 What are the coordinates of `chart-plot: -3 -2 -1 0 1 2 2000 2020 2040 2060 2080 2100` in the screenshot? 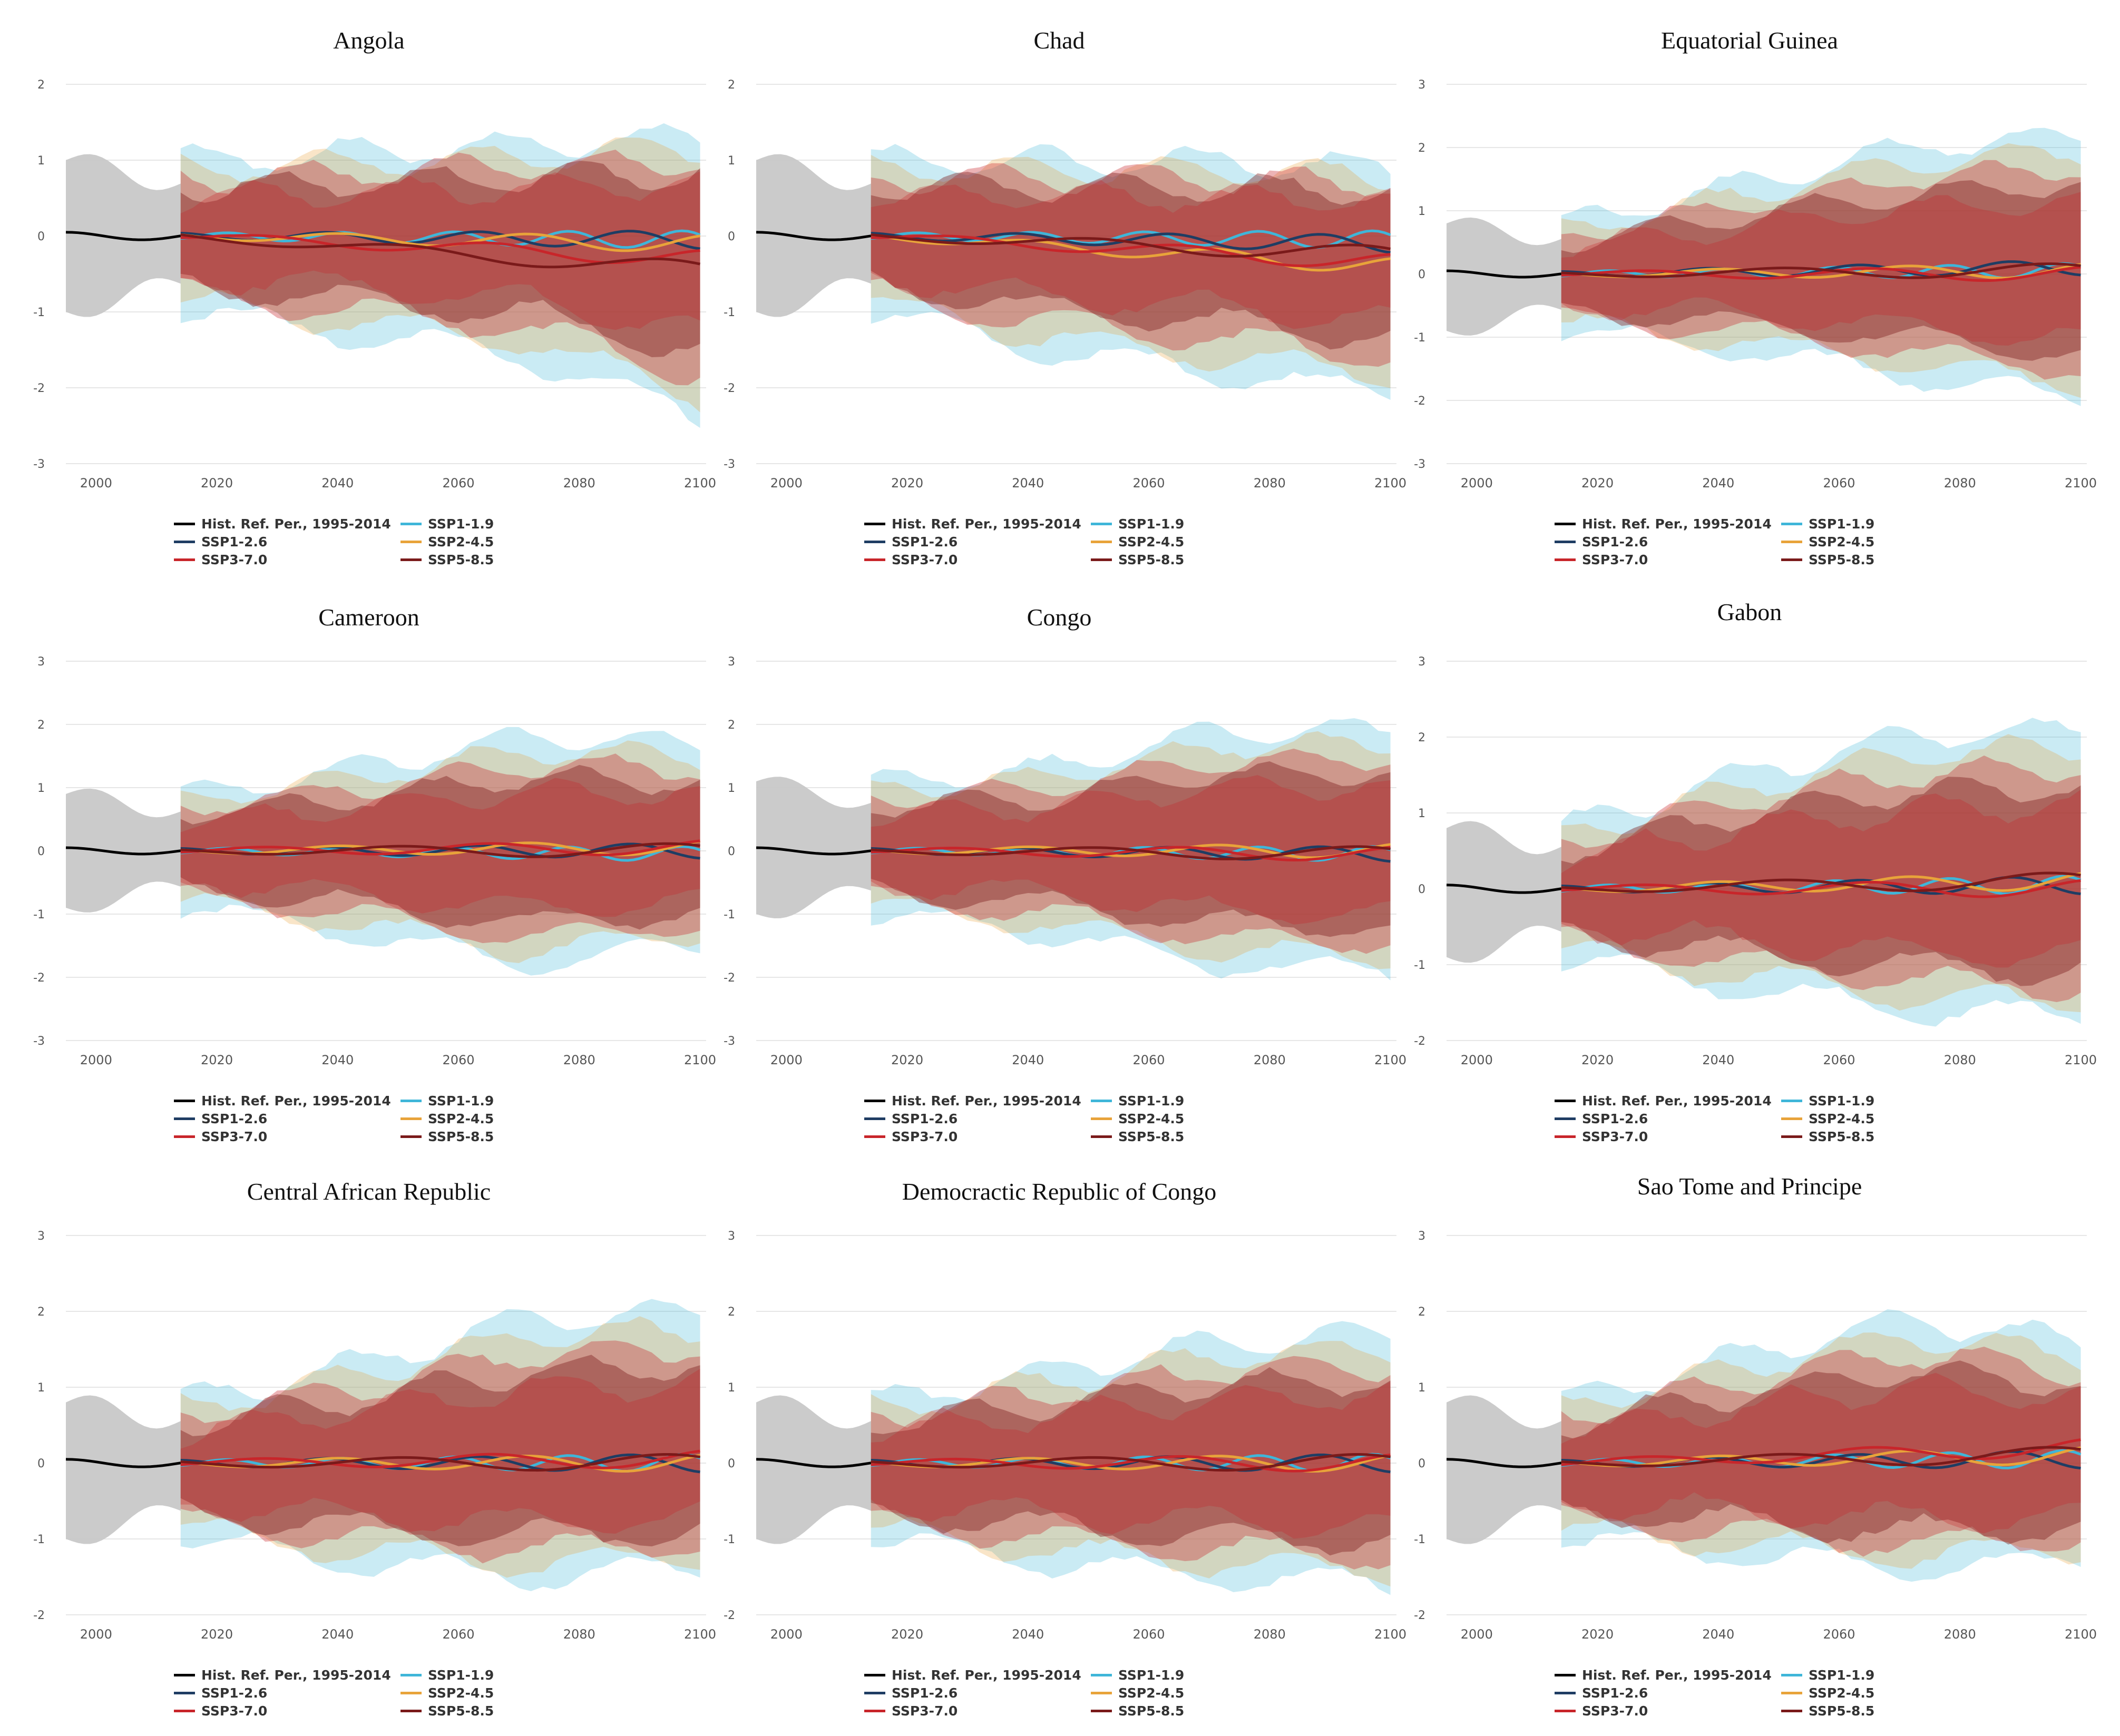 It's located at (1065, 285).